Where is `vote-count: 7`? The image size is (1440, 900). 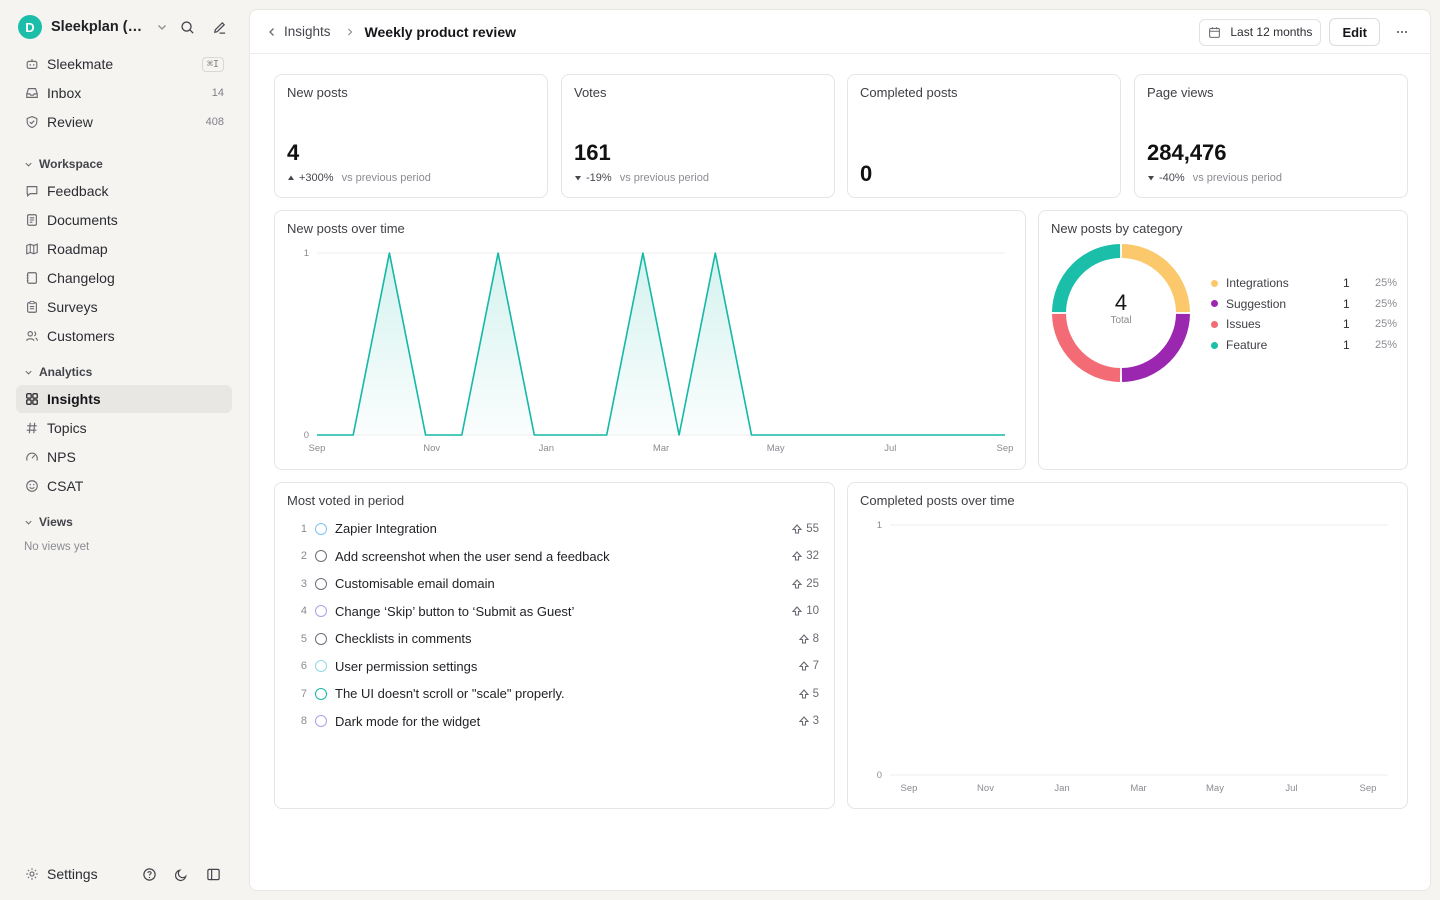 vote-count: 7 is located at coordinates (808, 666).